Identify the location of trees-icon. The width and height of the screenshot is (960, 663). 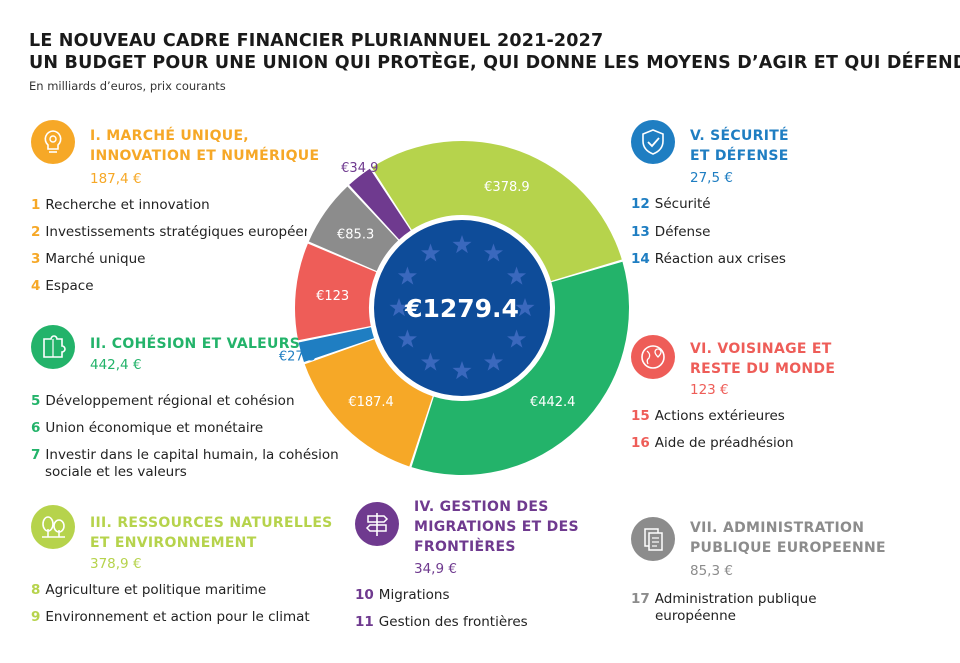
(53, 527).